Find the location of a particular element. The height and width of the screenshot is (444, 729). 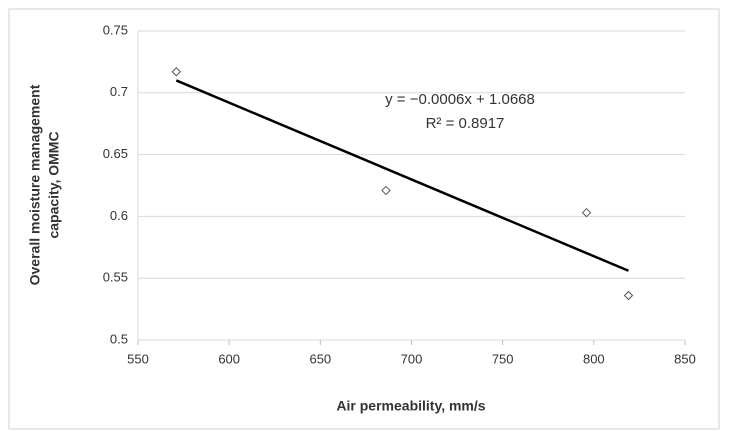

y-tick-label: 0.55 is located at coordinates (115, 277).